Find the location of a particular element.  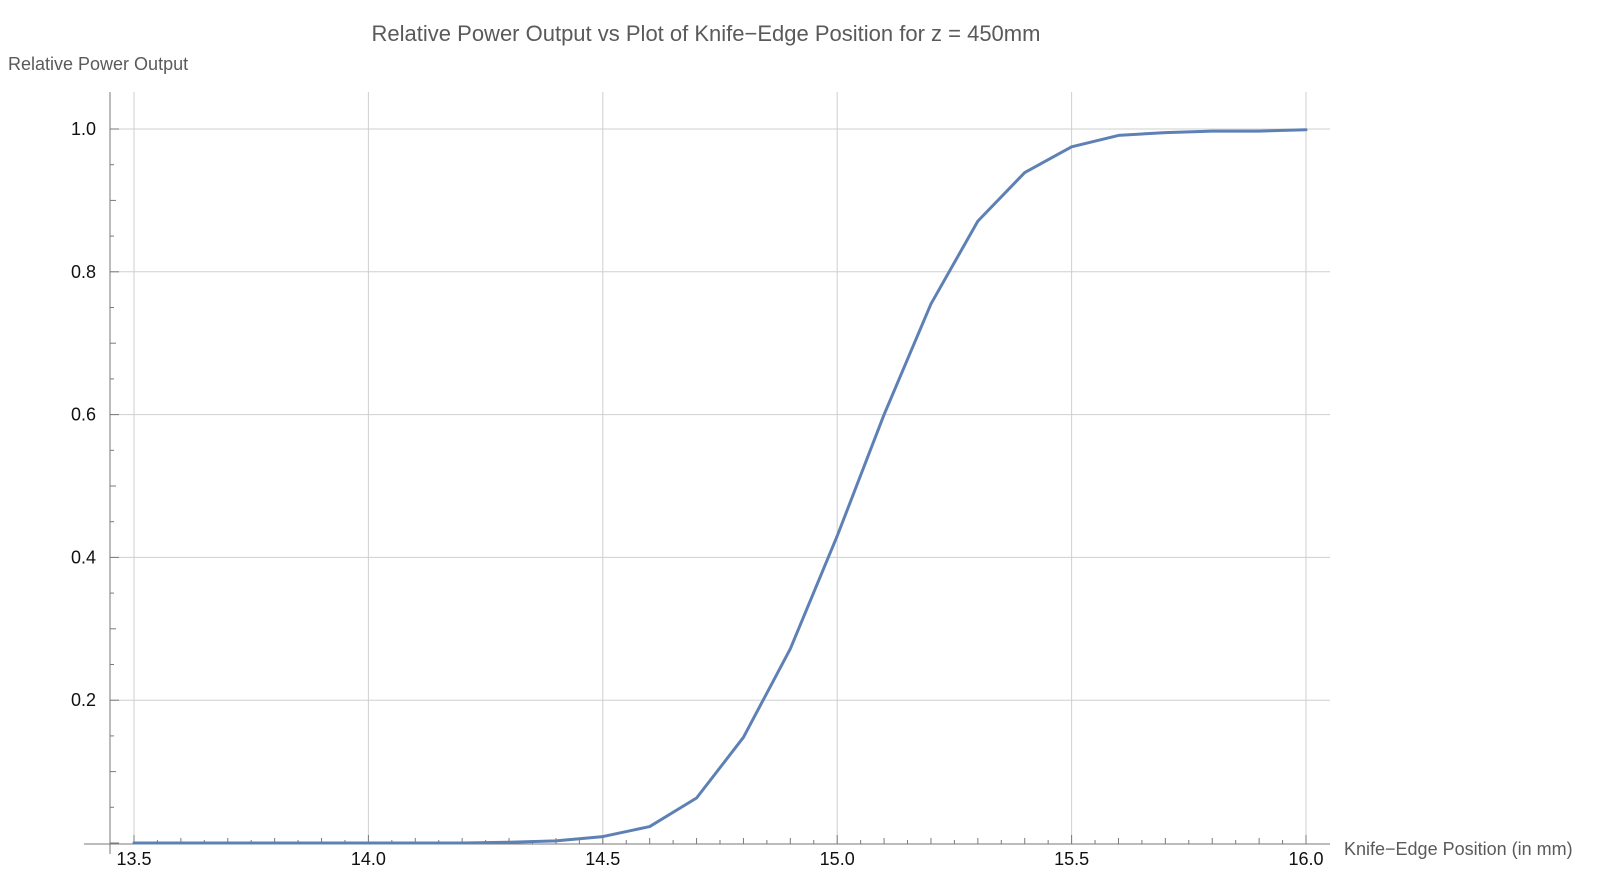

y-tick-label: 0.4 is located at coordinates (83, 557).